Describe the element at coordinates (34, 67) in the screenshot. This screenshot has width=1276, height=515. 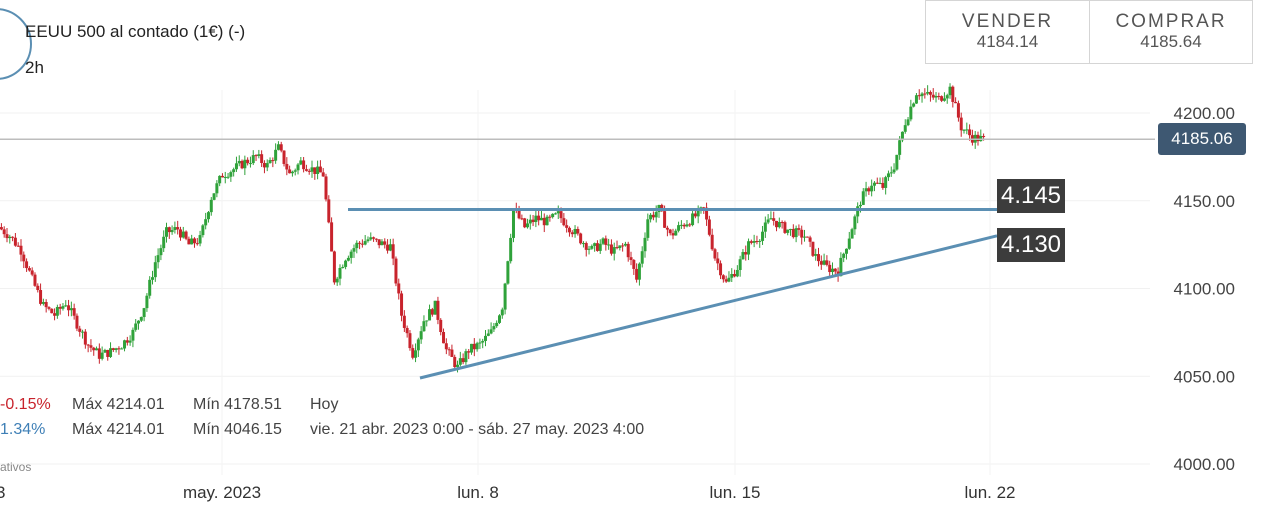
I see `timeframe-label: 2h` at that location.